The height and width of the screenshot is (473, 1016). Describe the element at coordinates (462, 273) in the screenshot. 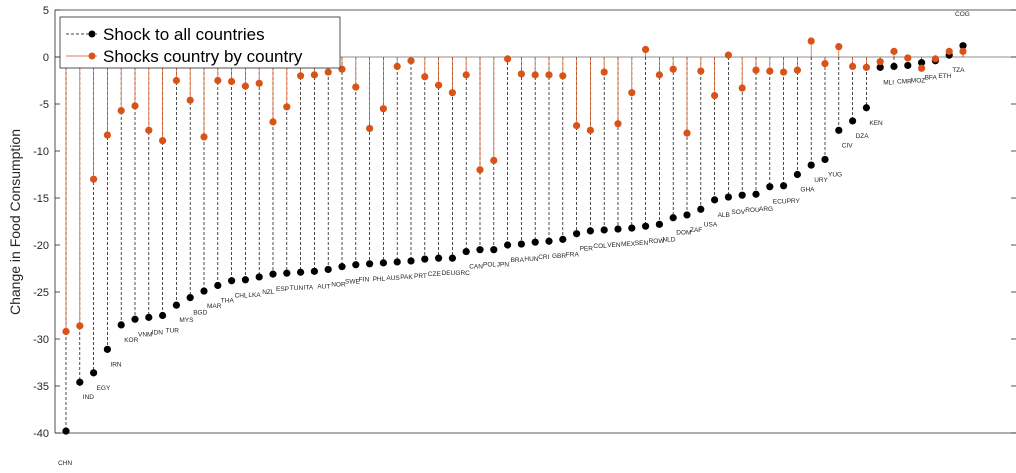

I see `country-label-GRC: GRC` at that location.